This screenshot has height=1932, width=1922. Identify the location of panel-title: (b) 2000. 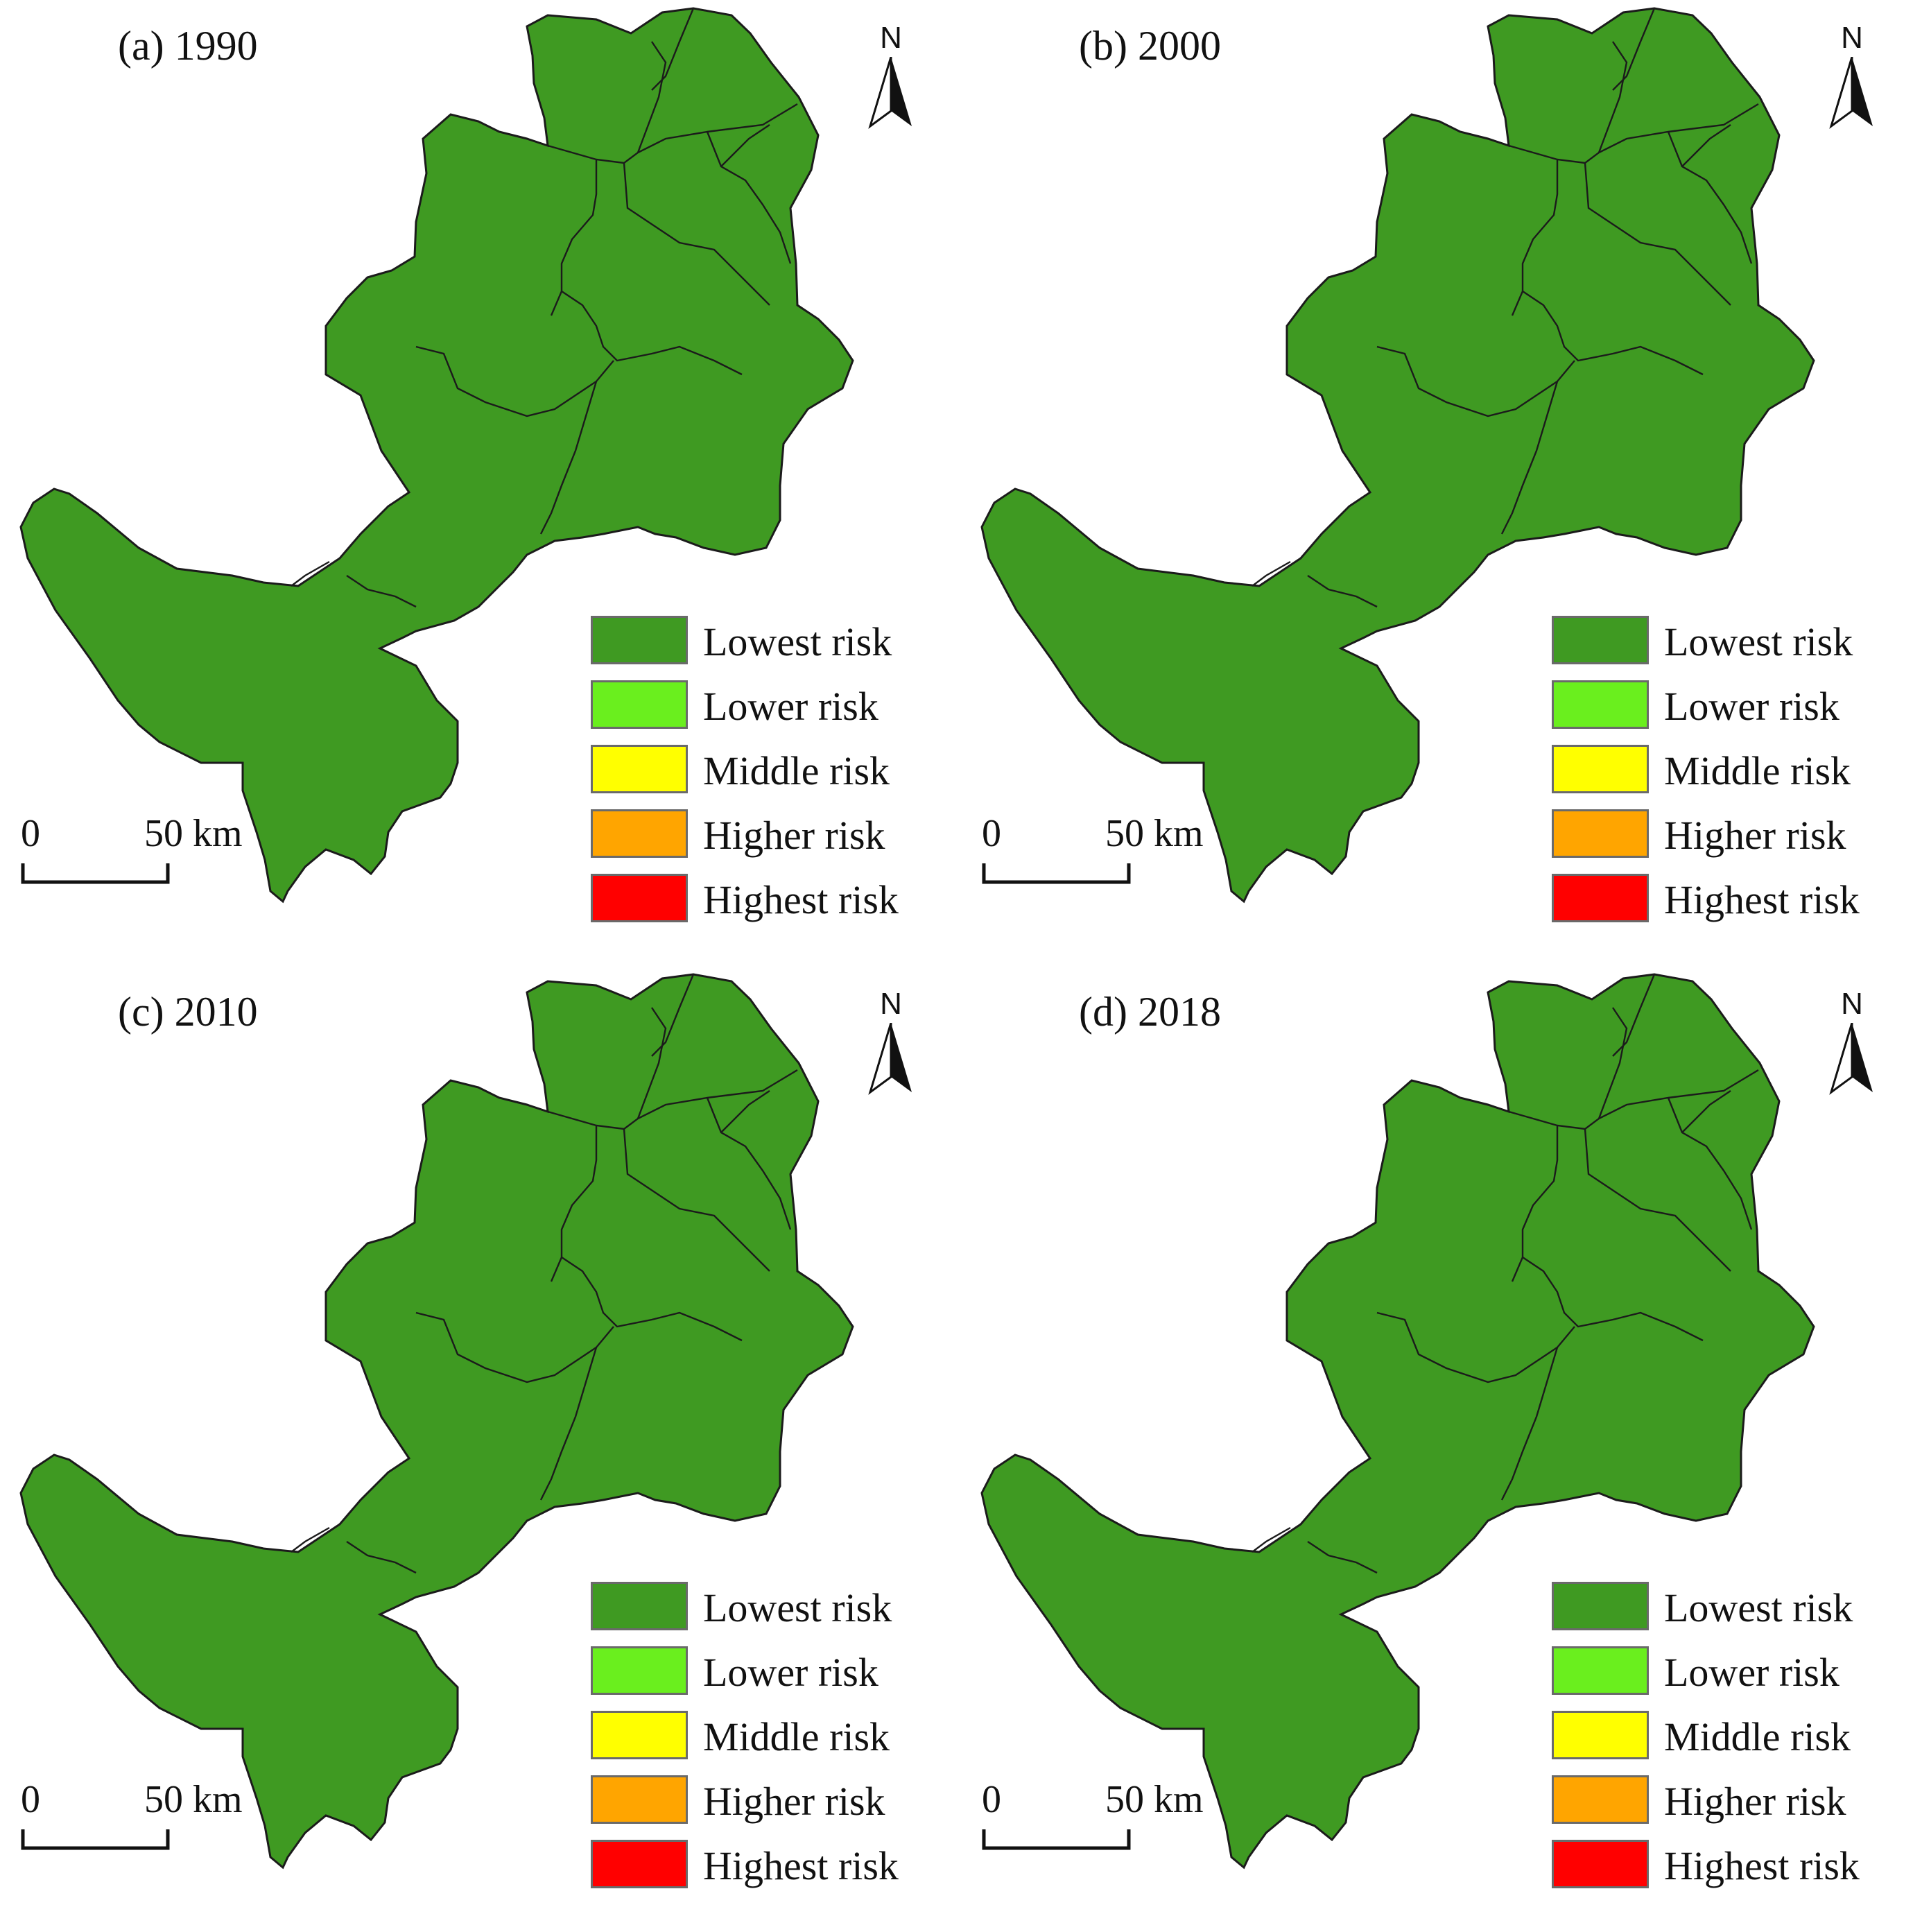
(1150, 46).